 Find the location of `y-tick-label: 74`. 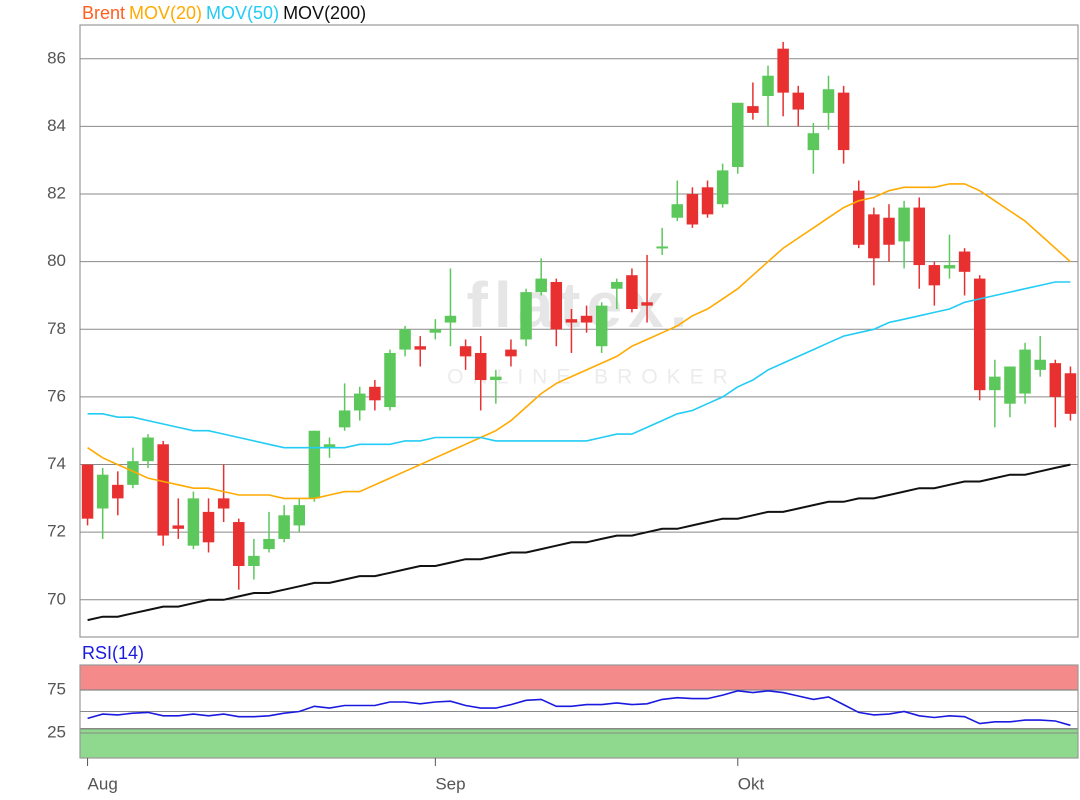

y-tick-label: 74 is located at coordinates (56, 463).